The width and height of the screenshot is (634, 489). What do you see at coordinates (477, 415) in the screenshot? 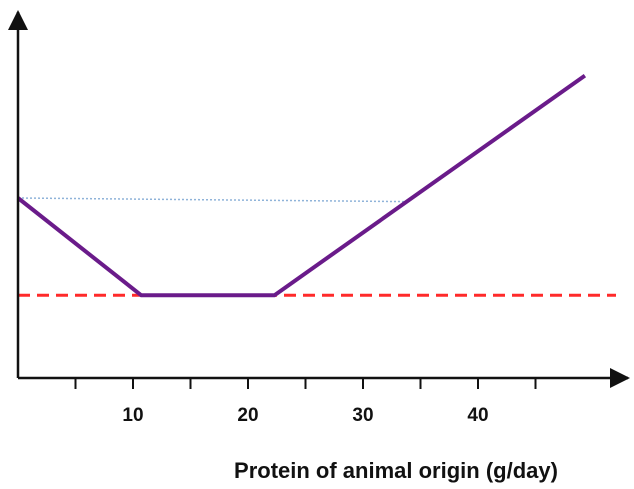
I see `x-tick-label: 40` at bounding box center [477, 415].